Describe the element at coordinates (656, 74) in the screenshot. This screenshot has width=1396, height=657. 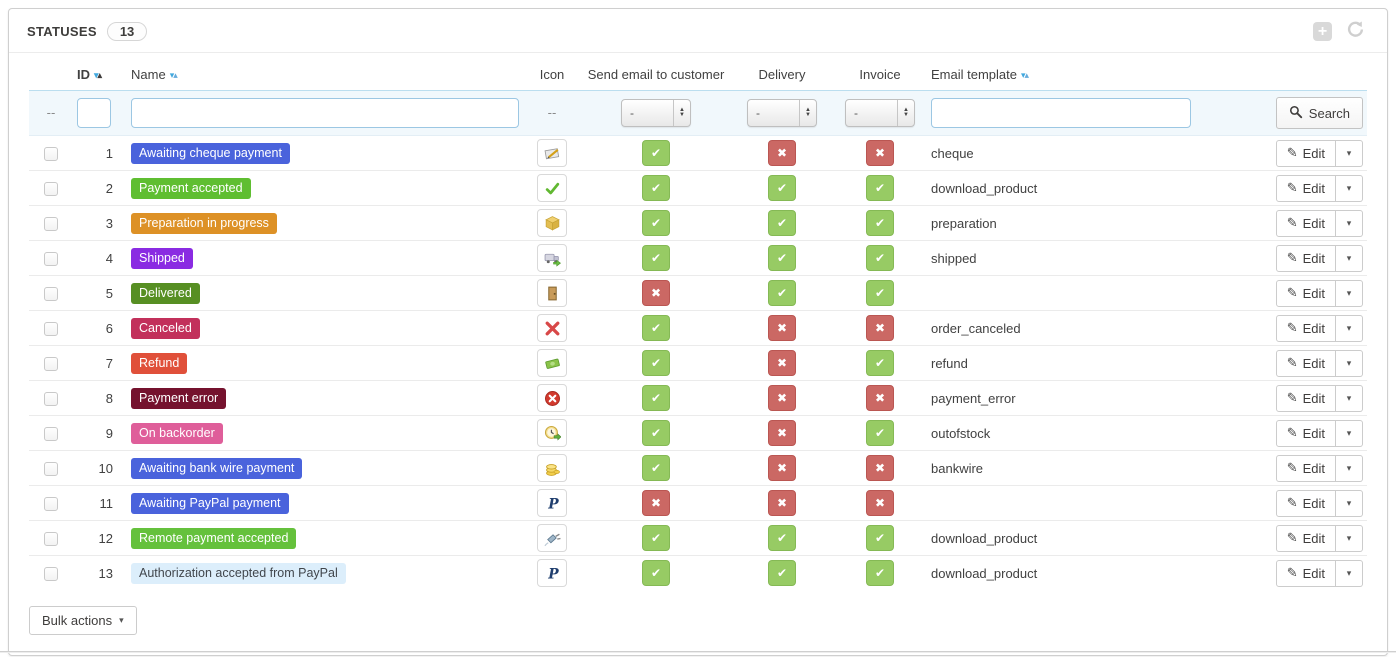
I see `col-header-send-email: Send email to customer` at that location.